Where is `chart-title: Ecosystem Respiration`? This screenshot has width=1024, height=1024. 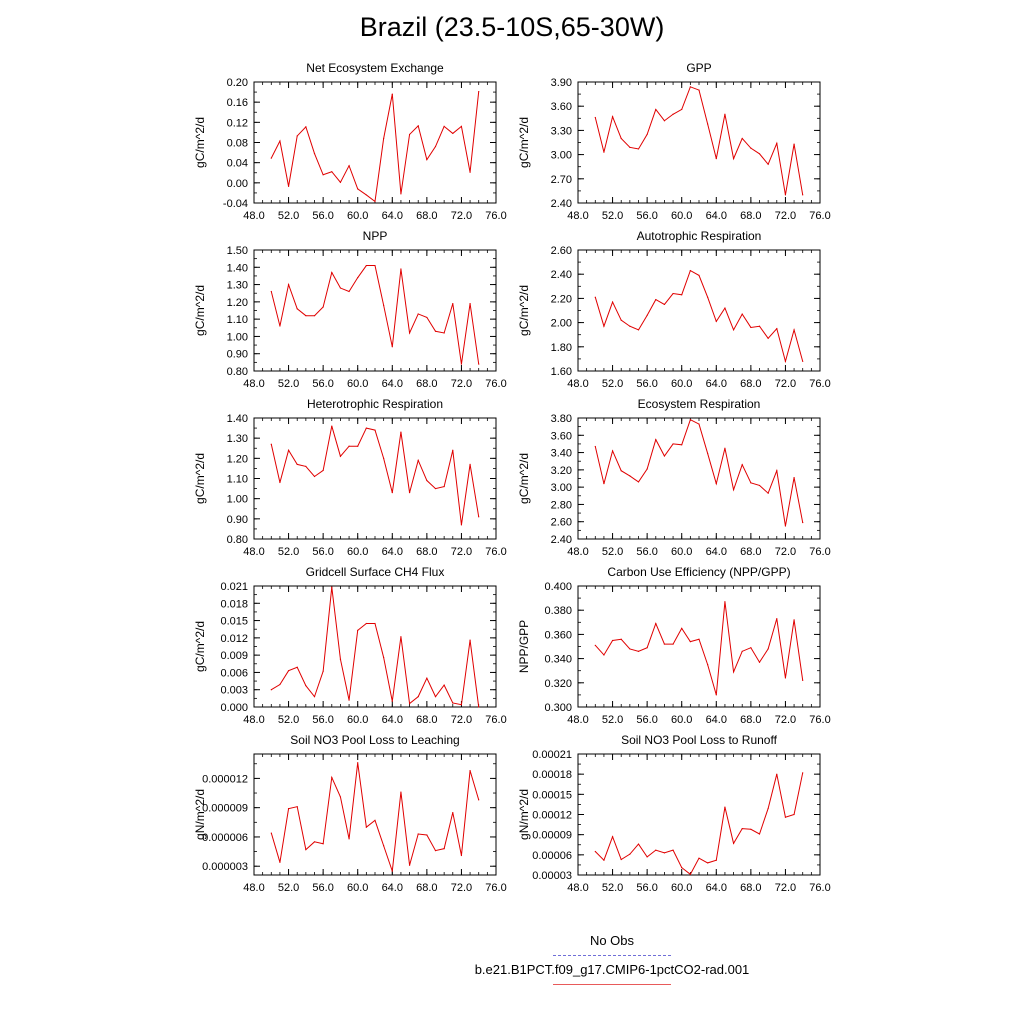
chart-title: Ecosystem Respiration is located at coordinates (699, 404).